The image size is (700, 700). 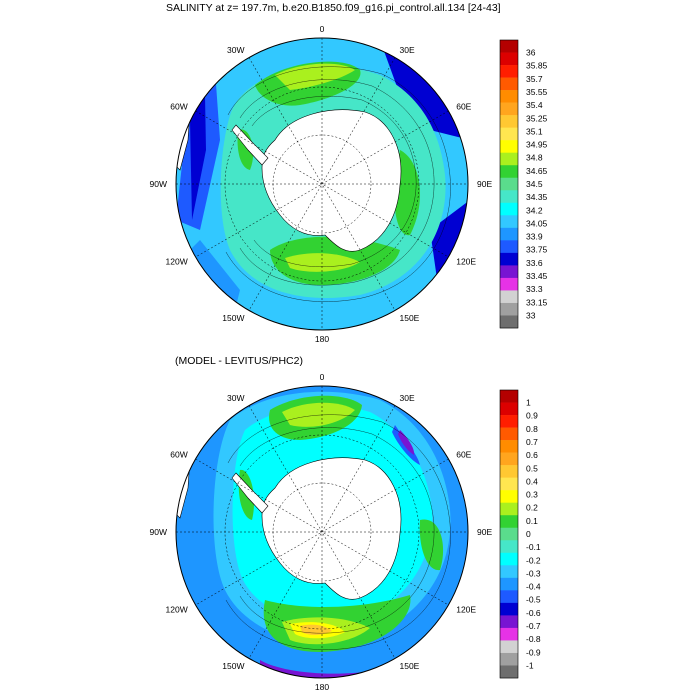 I want to click on colorbar-tick-label: 0.9, so click(x=532, y=416).